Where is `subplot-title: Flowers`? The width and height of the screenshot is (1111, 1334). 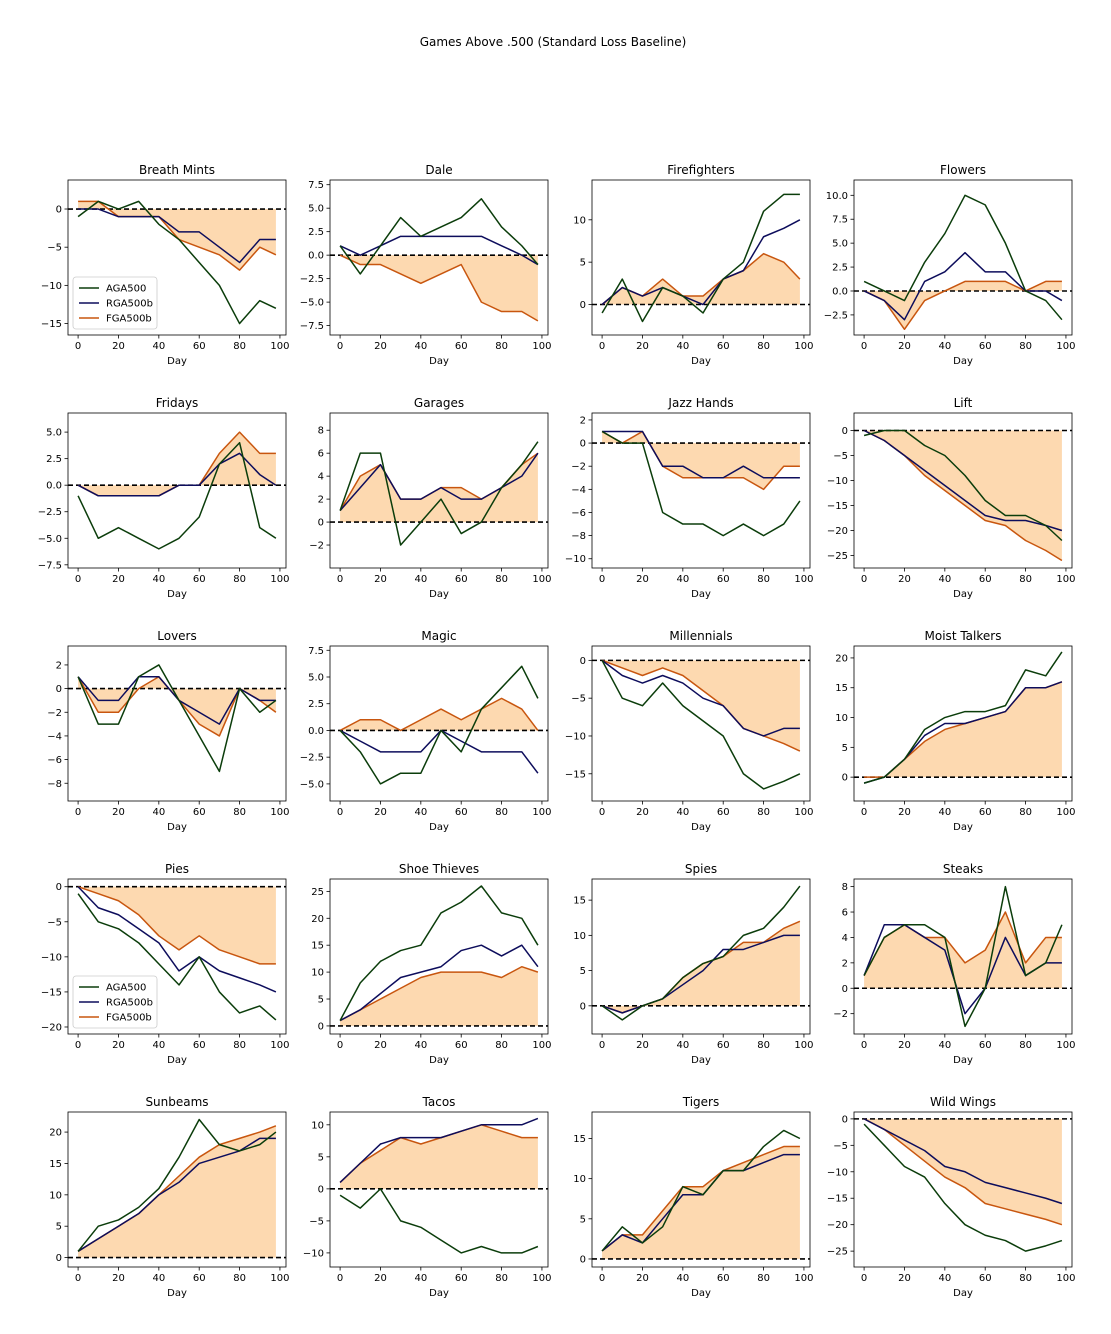 subplot-title: Flowers is located at coordinates (963, 170).